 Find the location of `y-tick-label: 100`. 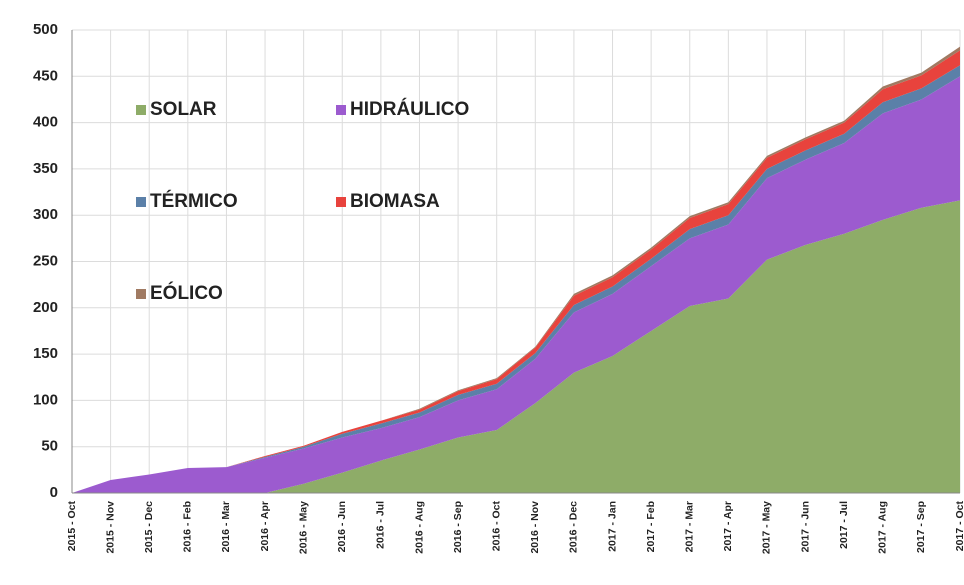

y-tick-label: 100 is located at coordinates (45, 399).